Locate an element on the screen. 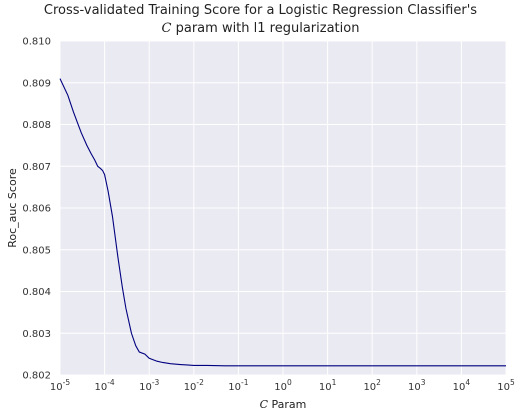  x-tick-label: 10² is located at coordinates (372, 385).